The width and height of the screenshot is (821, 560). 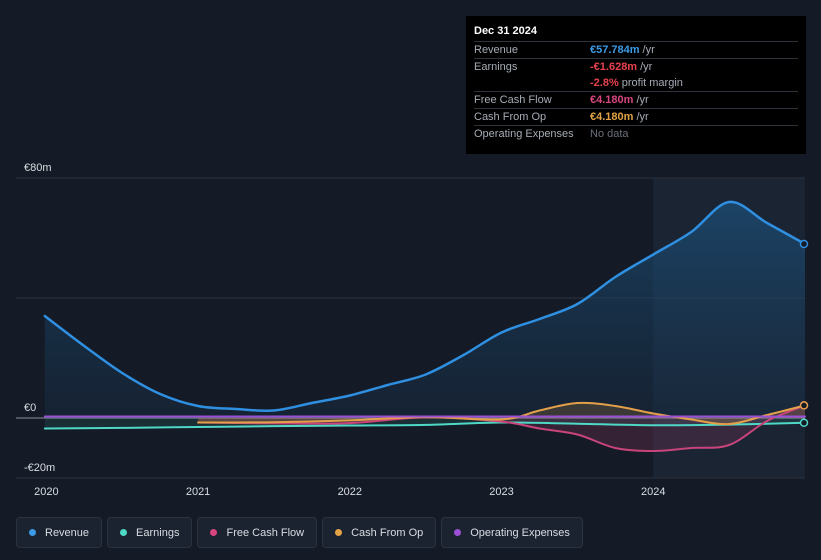 I want to click on y-tick-label: -€20m, so click(x=39, y=468).